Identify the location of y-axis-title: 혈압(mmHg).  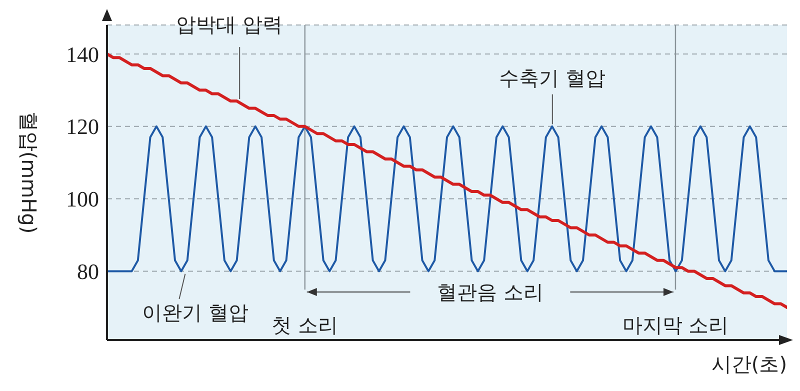
(29, 172).